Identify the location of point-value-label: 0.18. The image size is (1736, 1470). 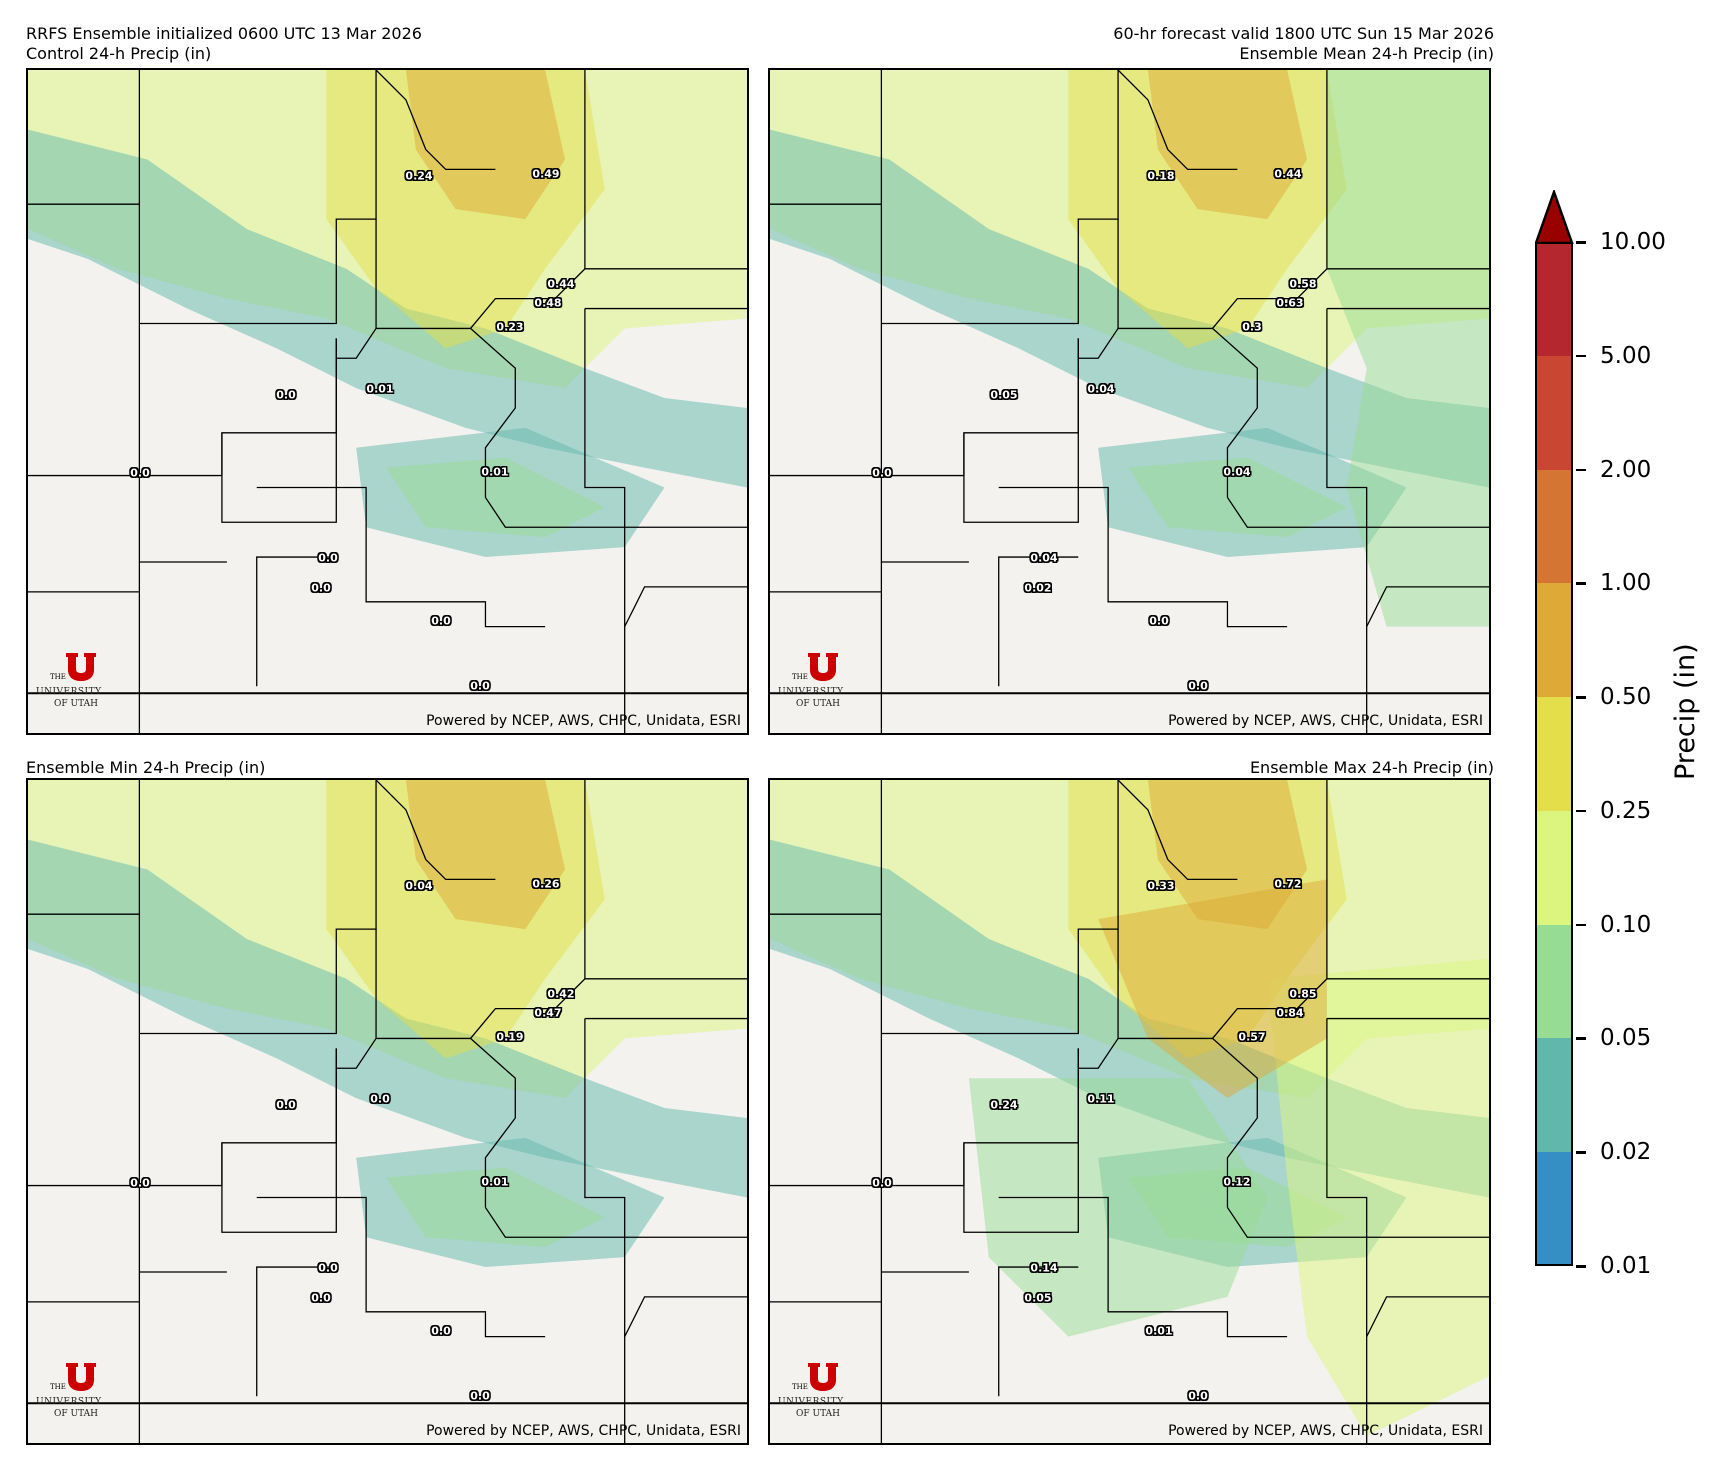
(1161, 176).